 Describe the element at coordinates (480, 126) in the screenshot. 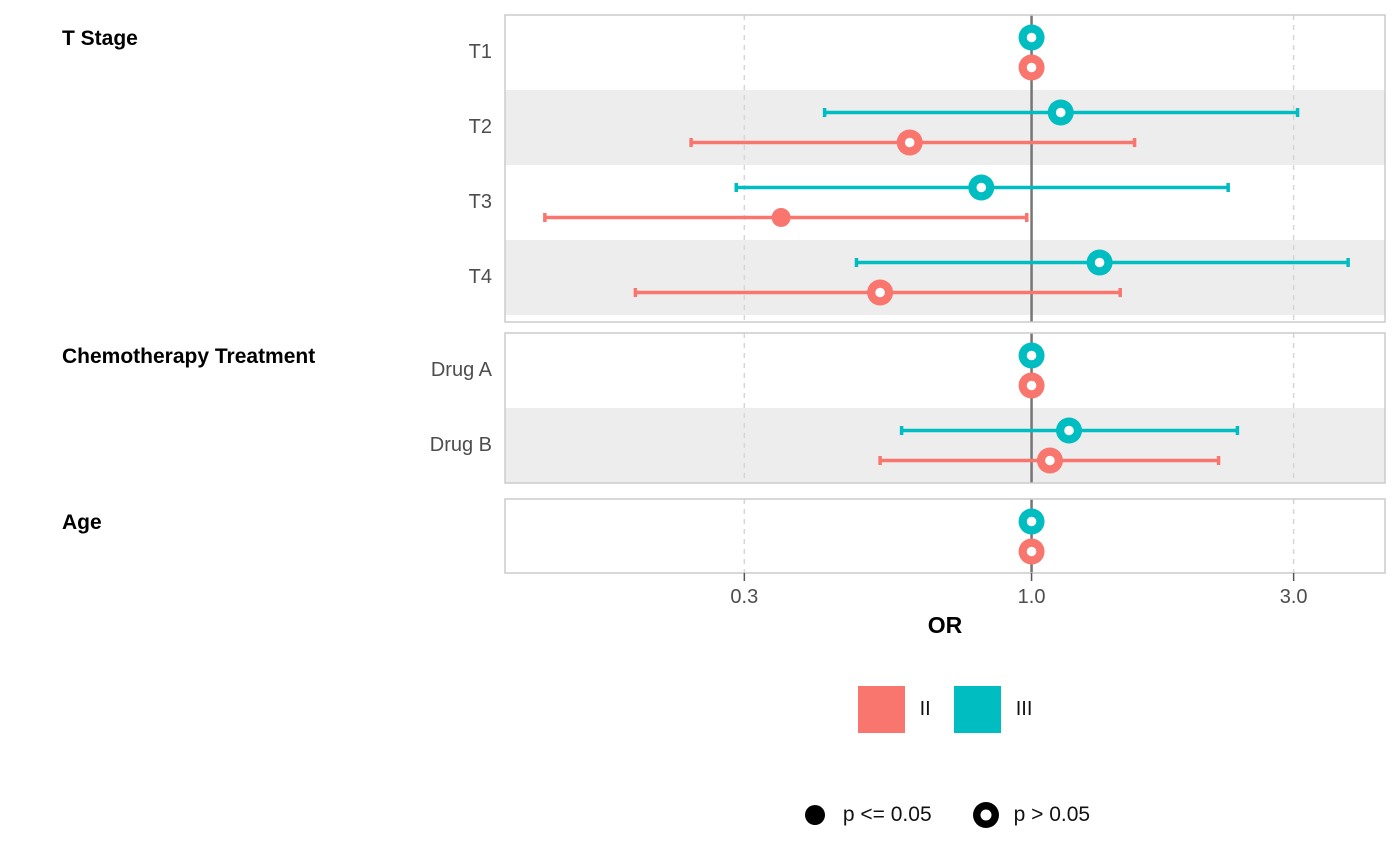

I see `row-label-t2: T2` at that location.